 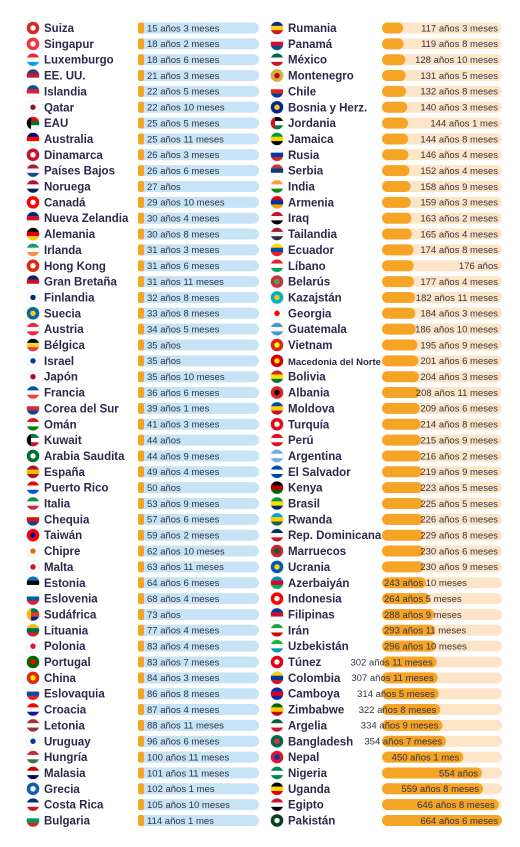 What do you see at coordinates (386, 709) in the screenshot?
I see `chart-row: Zimbabwe 322 años 8 meses` at bounding box center [386, 709].